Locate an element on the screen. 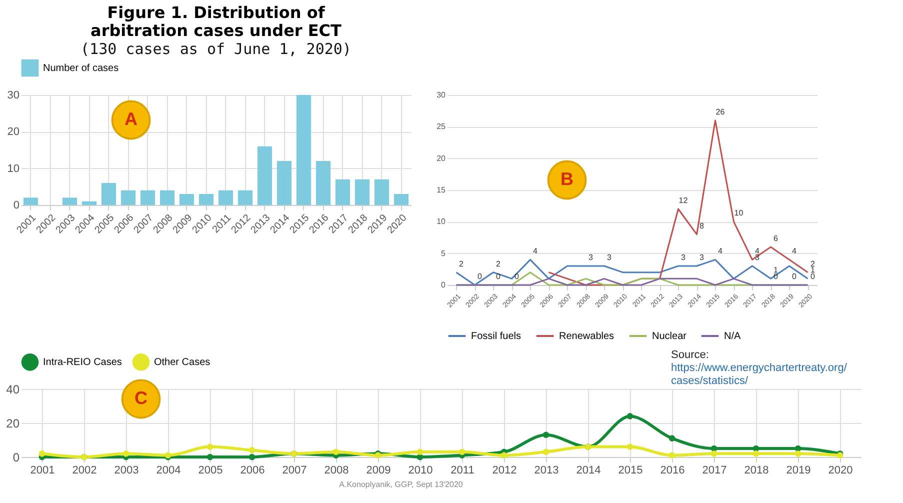 This screenshot has height=503, width=903. x-tick-label: 2009 is located at coordinates (378, 470).